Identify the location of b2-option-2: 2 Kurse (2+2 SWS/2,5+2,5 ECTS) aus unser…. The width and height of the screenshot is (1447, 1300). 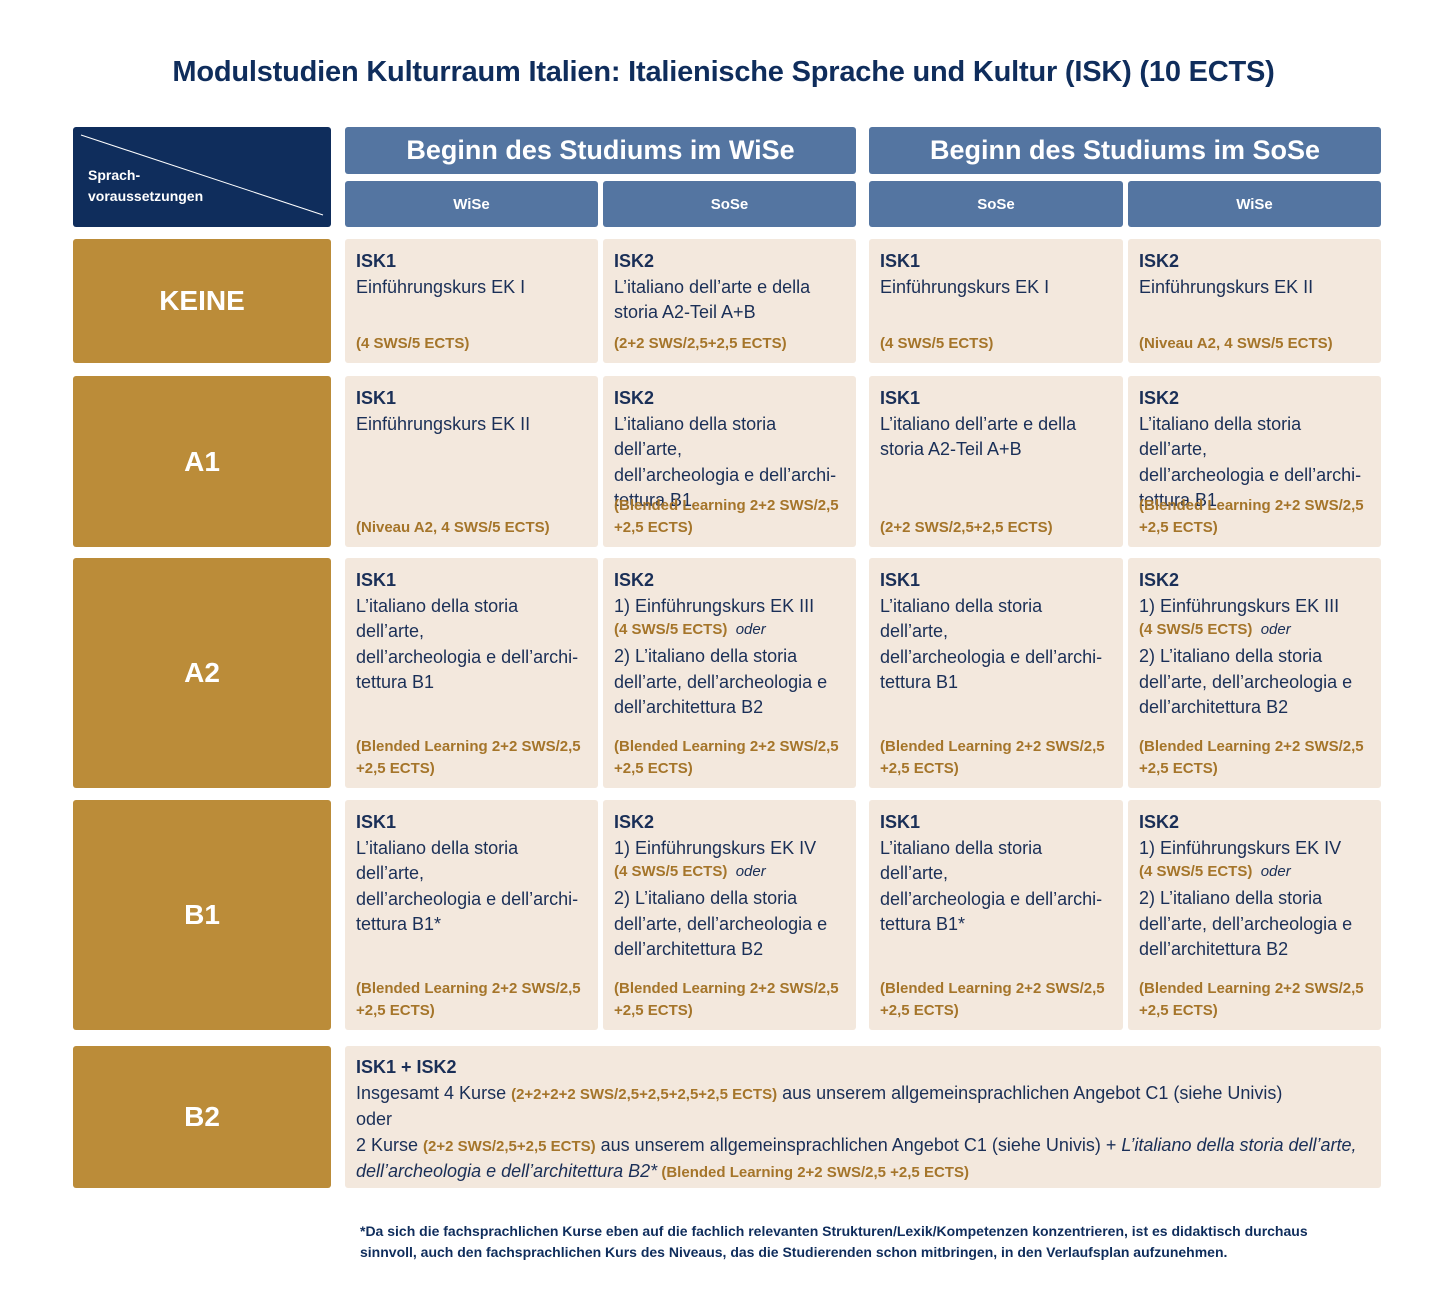
(856, 1144).